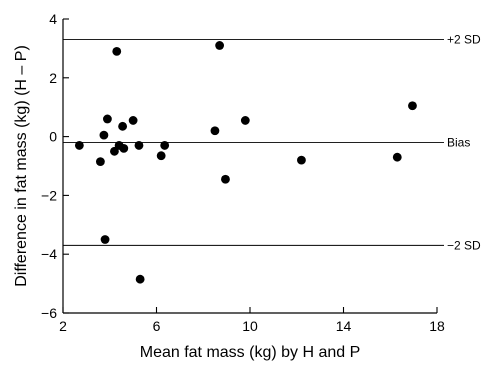  I want to click on x-tick-label: 18, so click(437, 326).